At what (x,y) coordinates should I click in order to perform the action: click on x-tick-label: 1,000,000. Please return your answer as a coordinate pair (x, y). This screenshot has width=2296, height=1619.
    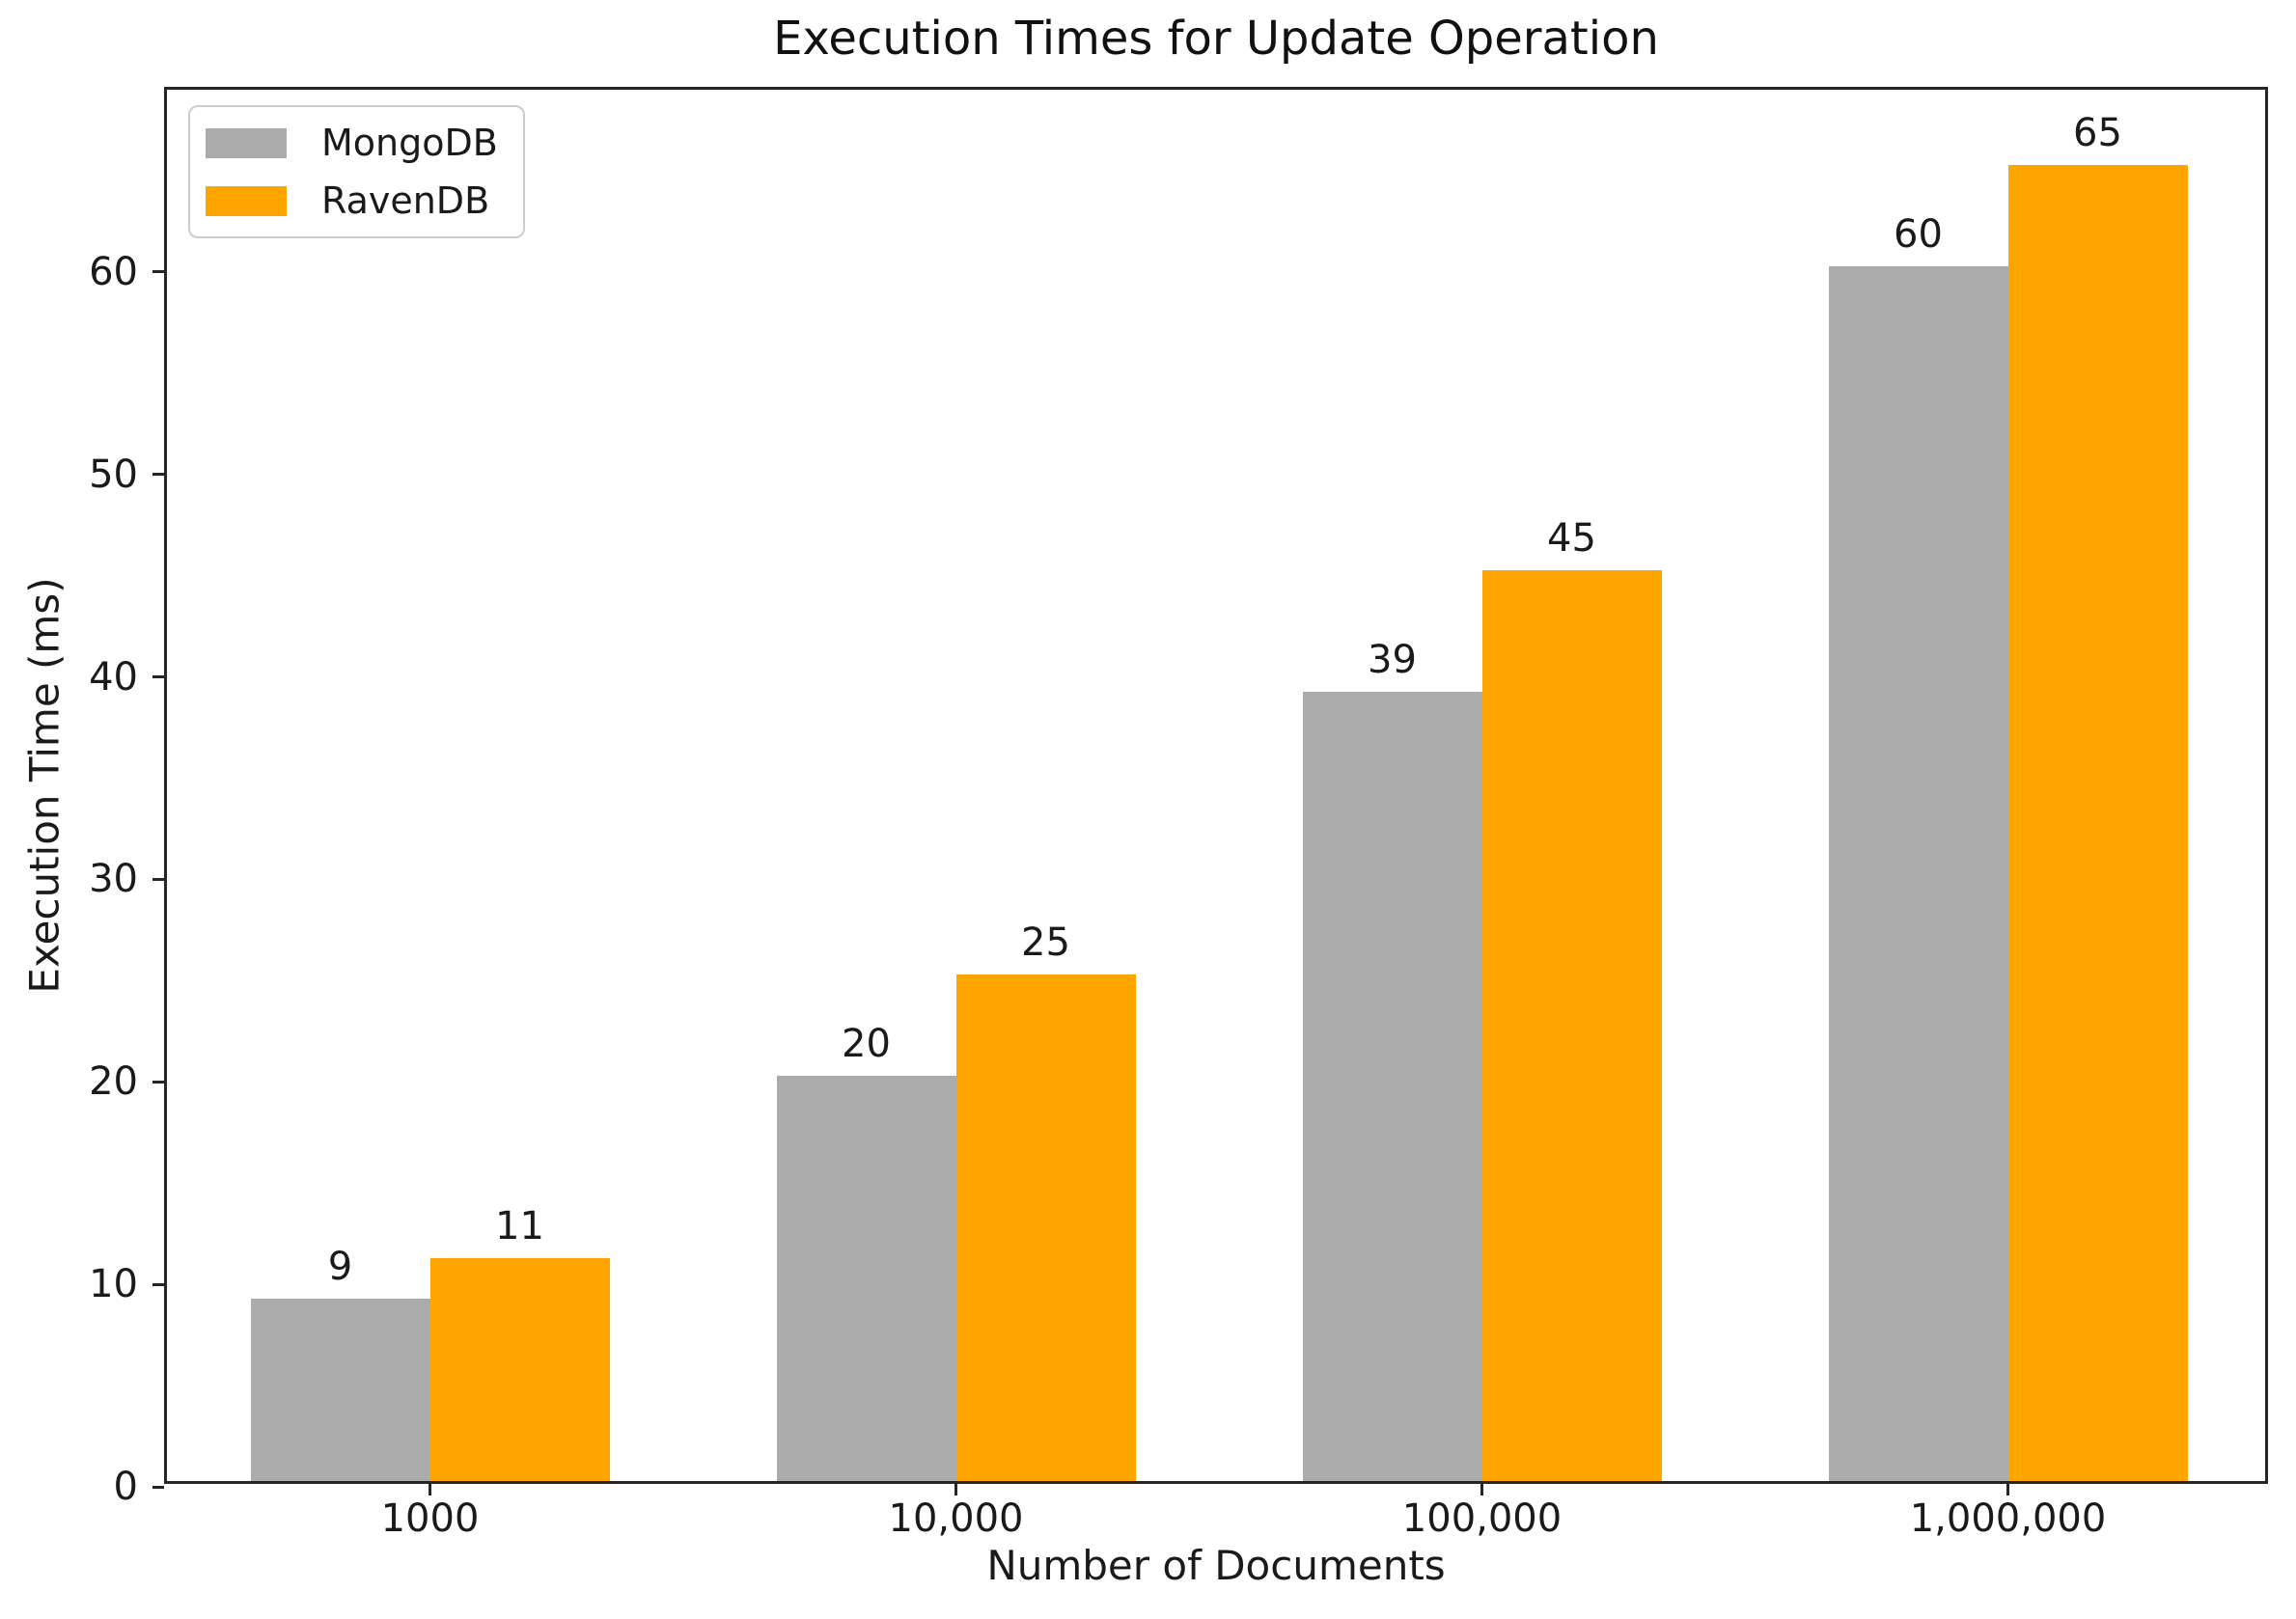
    Looking at the image, I should click on (2008, 1518).